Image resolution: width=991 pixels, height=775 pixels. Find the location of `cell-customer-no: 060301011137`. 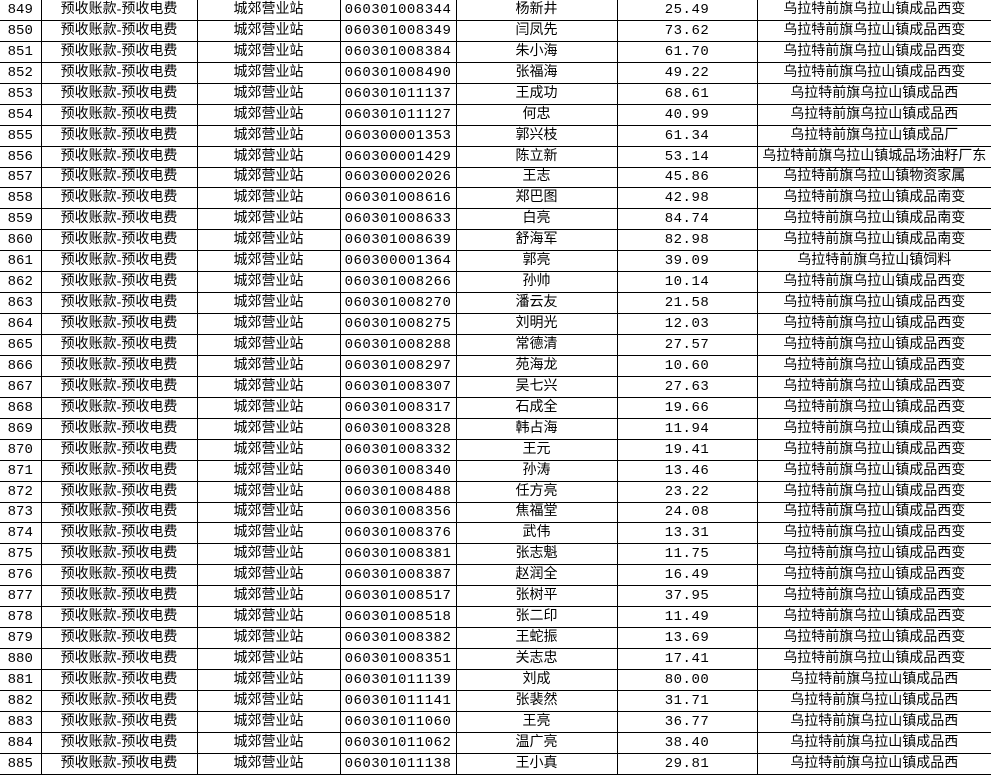

cell-customer-no: 060301011137 is located at coordinates (398, 93).